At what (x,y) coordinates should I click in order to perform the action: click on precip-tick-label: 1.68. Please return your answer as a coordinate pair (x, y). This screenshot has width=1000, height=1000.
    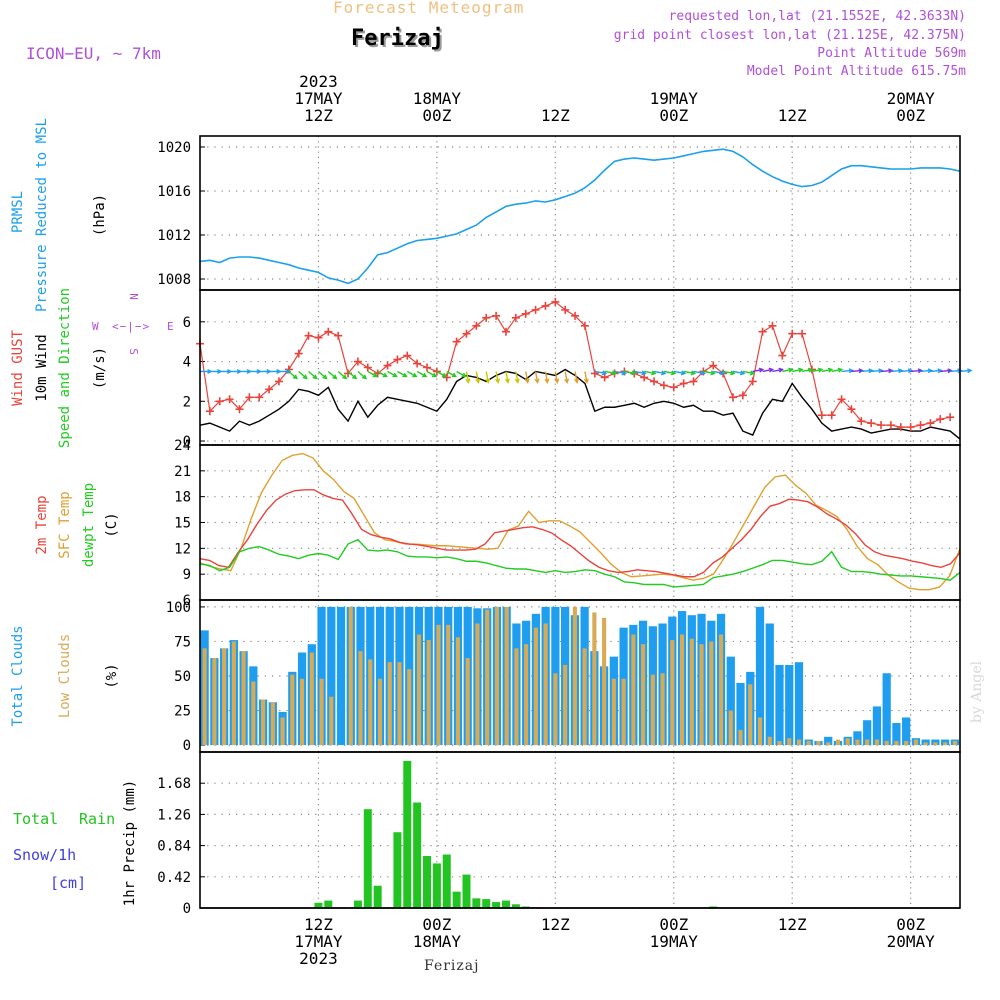
    Looking at the image, I should click on (174, 784).